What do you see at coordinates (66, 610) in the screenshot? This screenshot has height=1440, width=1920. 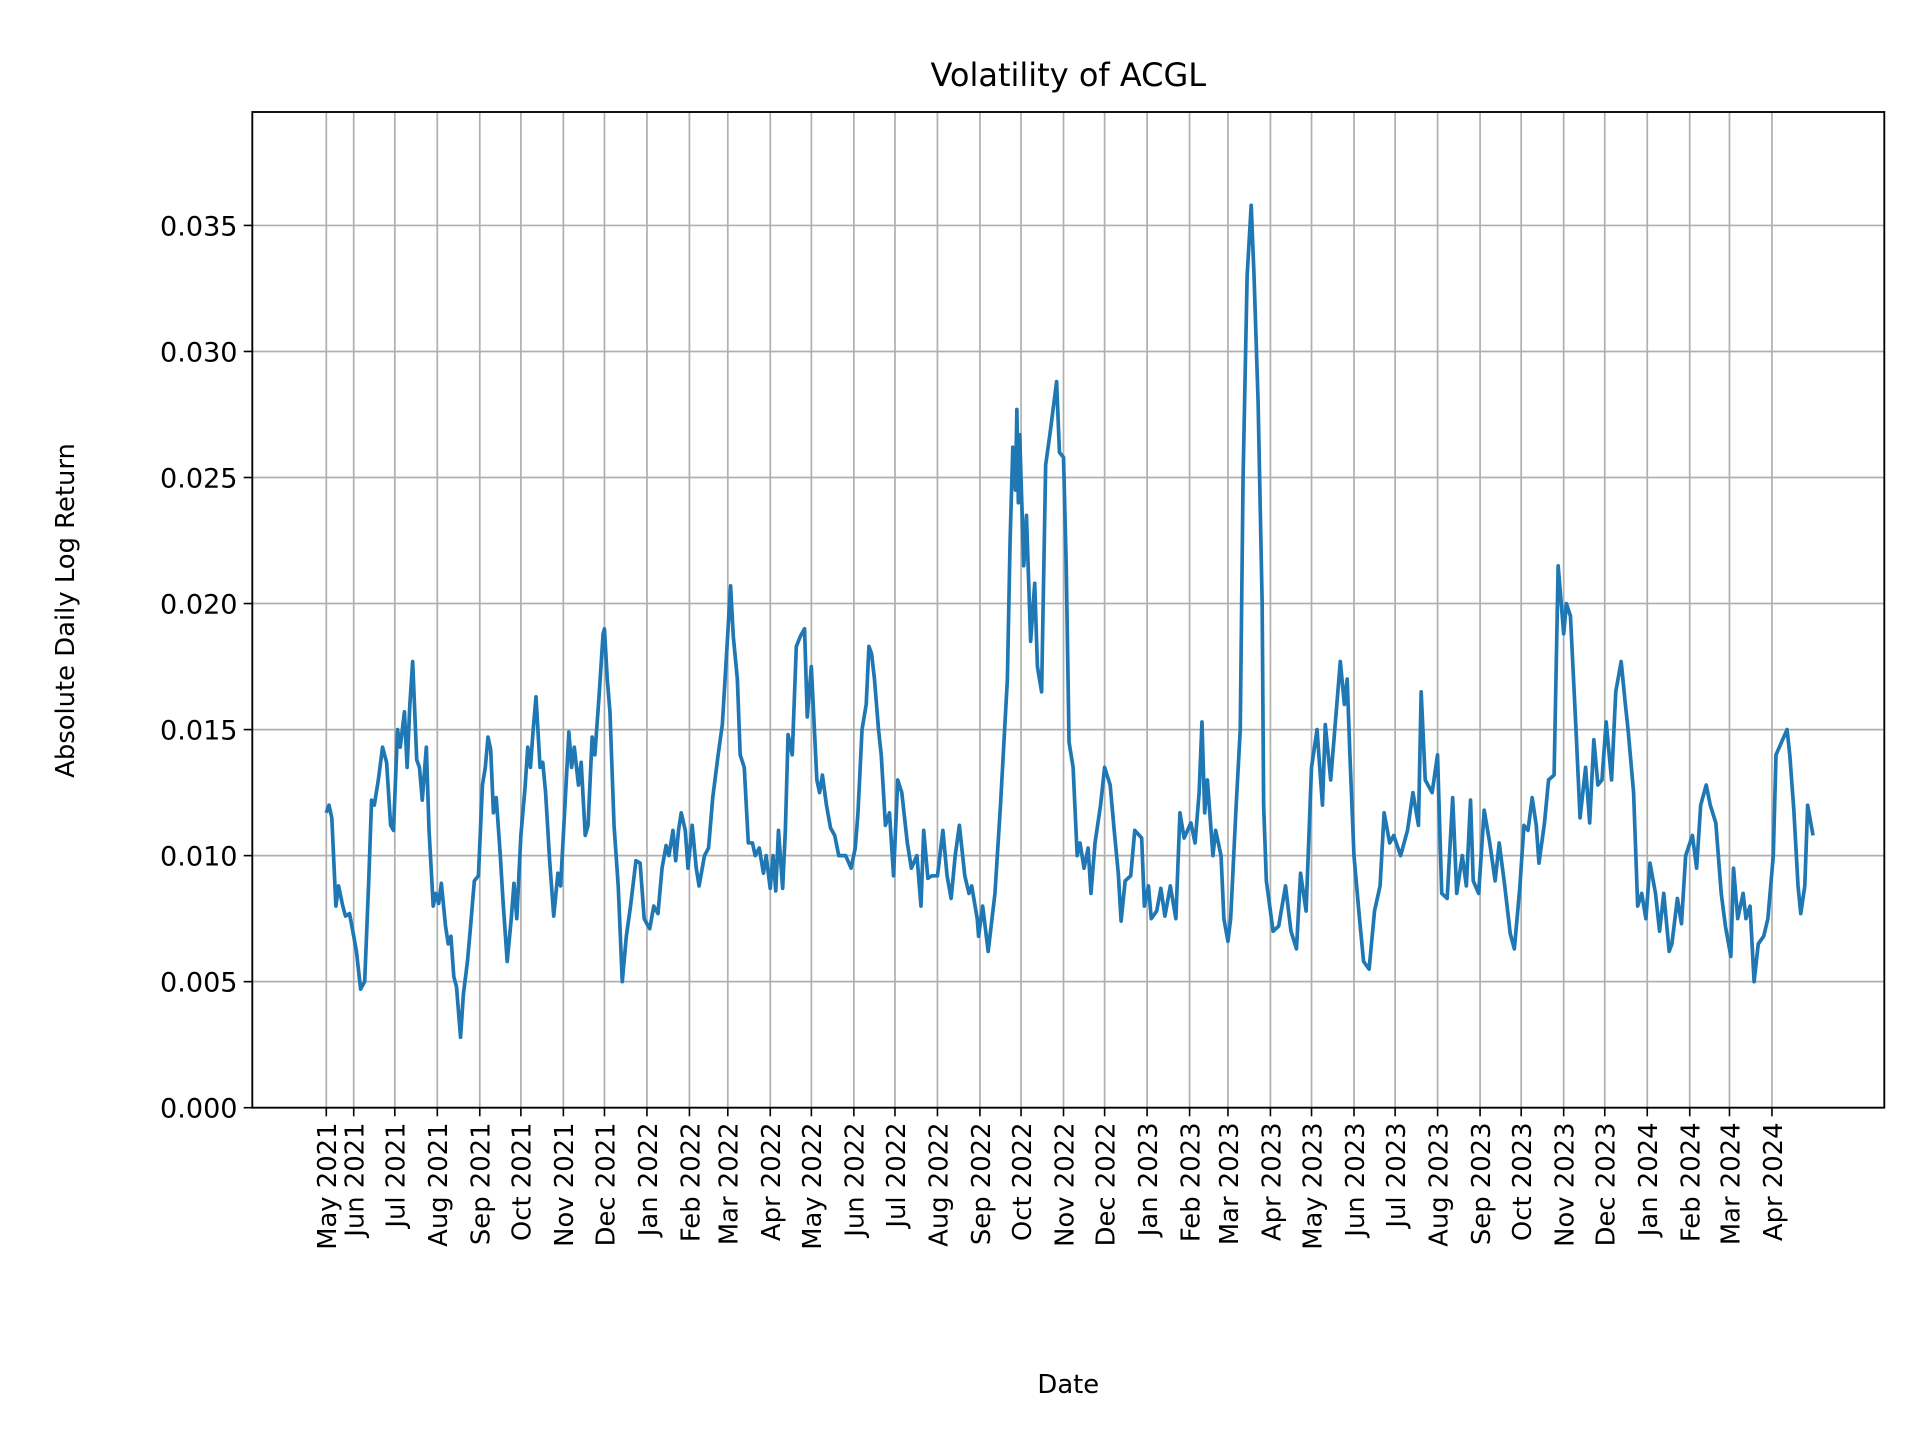 I see `y-axis-label: Absolute Daily Log Return` at bounding box center [66, 610].